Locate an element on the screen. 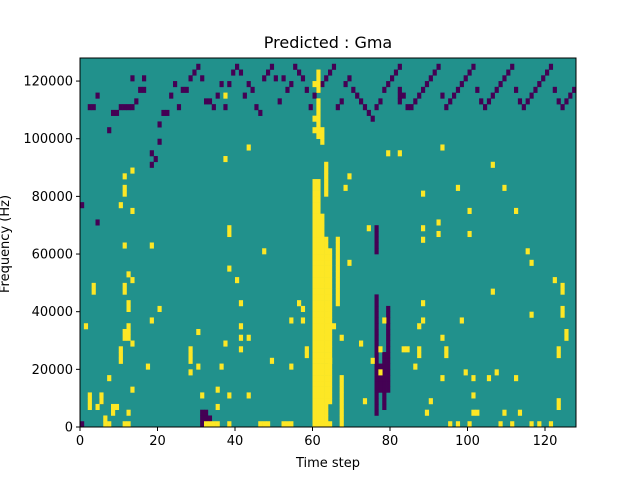 This screenshot has width=640, height=480. x-tick-label: 60 is located at coordinates (312, 441).